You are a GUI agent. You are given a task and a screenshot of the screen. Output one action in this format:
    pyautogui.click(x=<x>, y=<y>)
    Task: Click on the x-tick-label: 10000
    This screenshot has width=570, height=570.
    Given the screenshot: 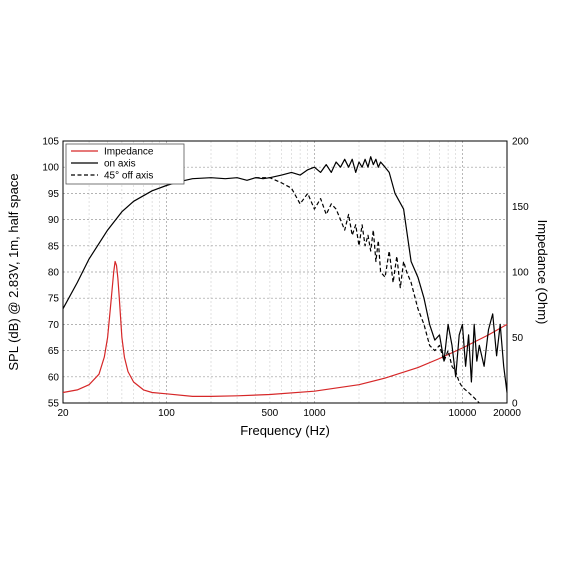 What is the action you would take?
    pyautogui.click(x=463, y=413)
    